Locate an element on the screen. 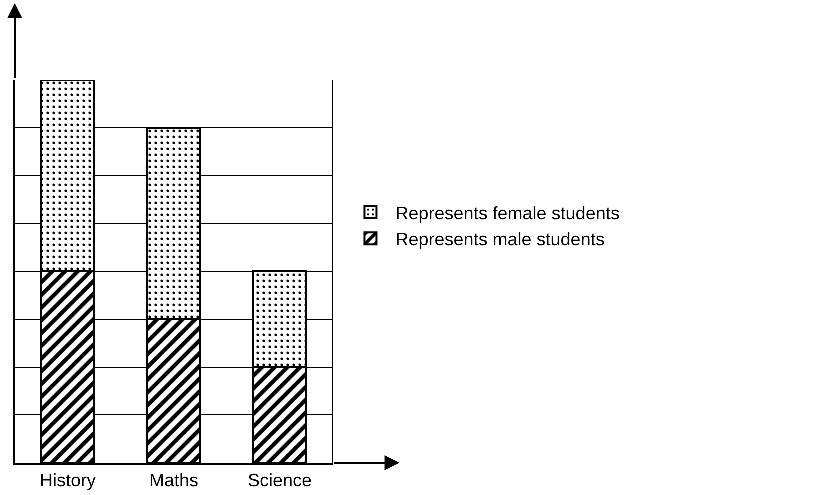 This screenshot has height=495, width=838. x-tick-label: History is located at coordinates (68, 480).